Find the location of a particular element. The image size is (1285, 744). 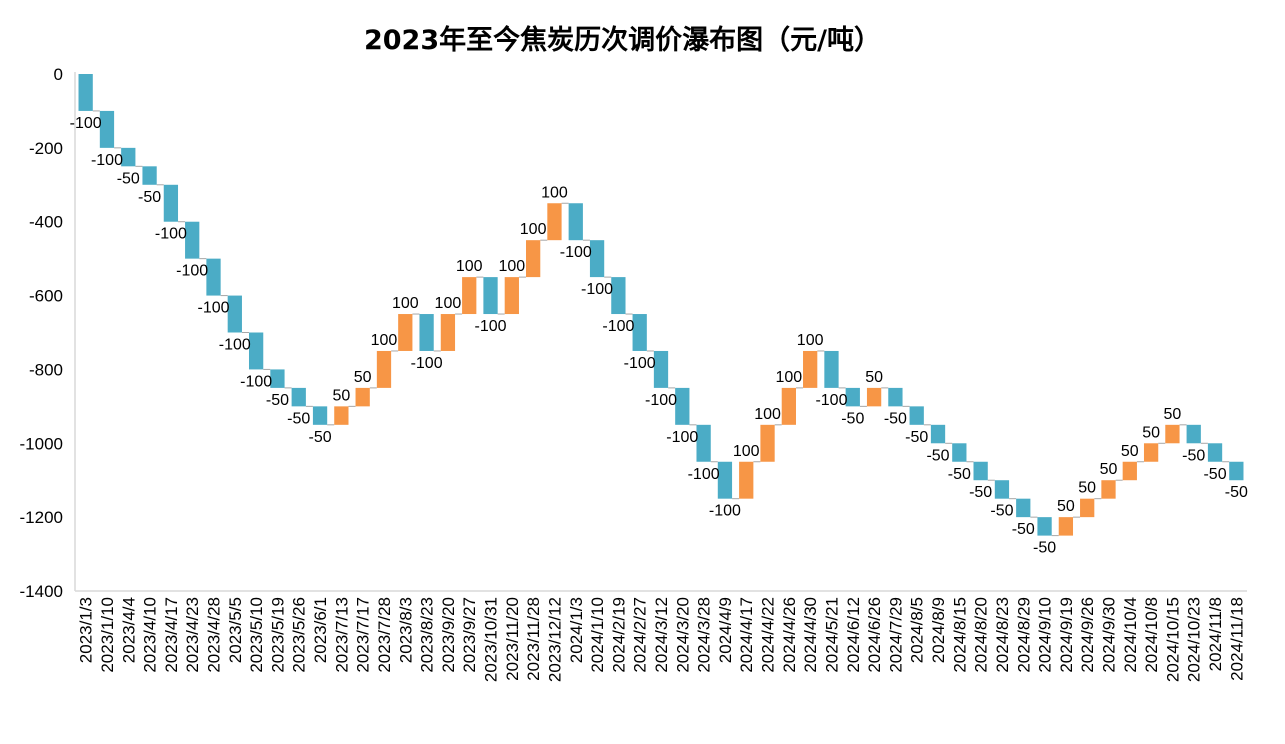

x-tick-label: 2023/12/12 is located at coordinates (554, 639).